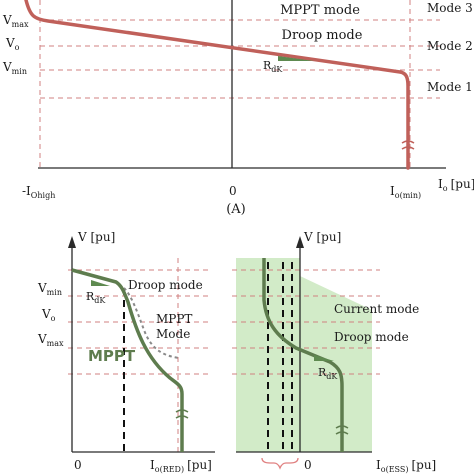 The height and width of the screenshot is (474, 474). Describe the element at coordinates (324, 358) in the screenshot. I see `rdk-triangle-c` at that location.